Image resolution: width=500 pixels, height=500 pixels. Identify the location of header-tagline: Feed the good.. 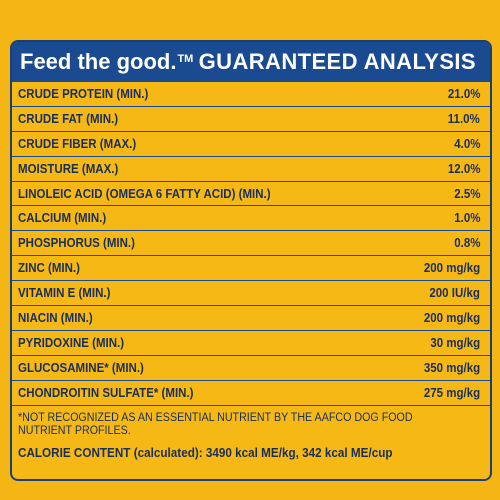
(98, 61).